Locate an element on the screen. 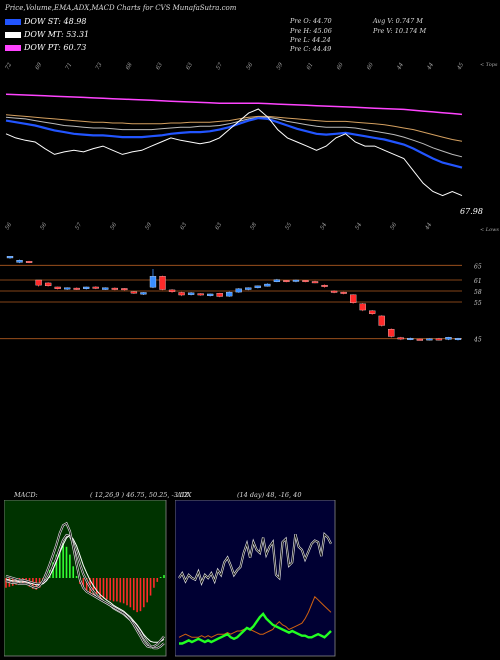 The height and width of the screenshot is (660, 500). last-value-label: 67.98 is located at coordinates (471, 211).